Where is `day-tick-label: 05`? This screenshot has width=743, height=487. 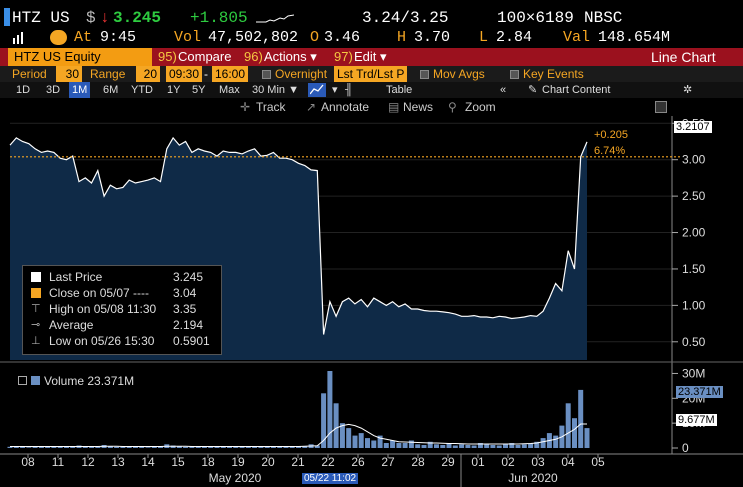 day-tick-label: 05 is located at coordinates (598, 462).